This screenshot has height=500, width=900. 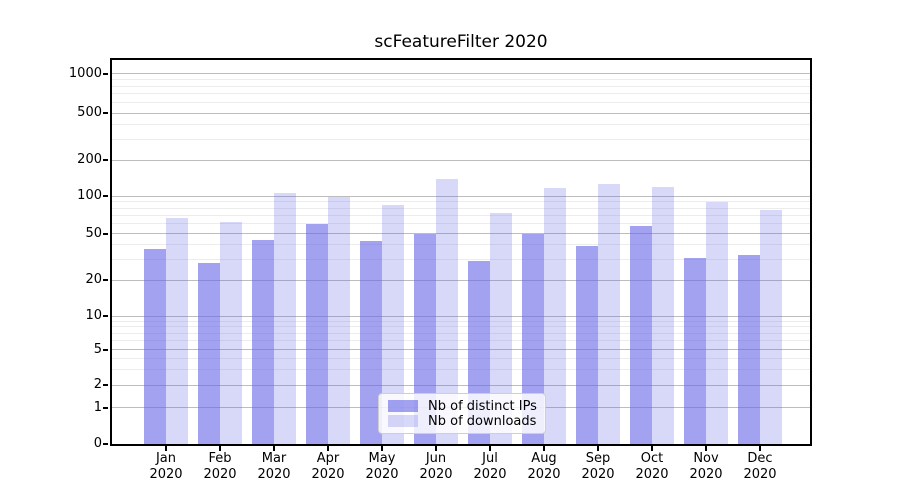 I want to click on y-tick-label: 2, so click(x=97, y=384).